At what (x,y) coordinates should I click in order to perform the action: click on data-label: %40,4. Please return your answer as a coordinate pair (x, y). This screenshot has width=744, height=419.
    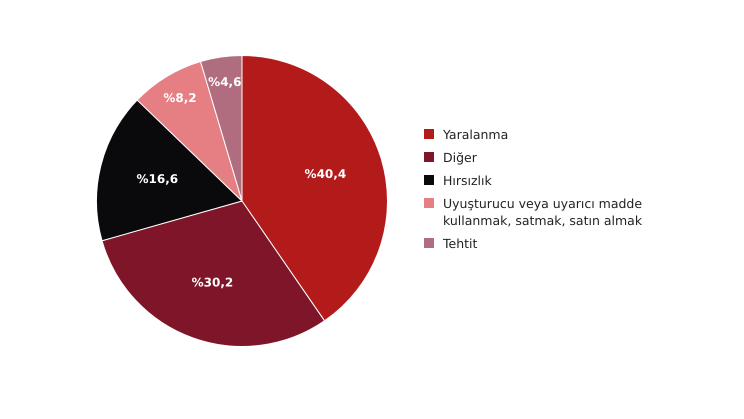
    Looking at the image, I should click on (325, 174).